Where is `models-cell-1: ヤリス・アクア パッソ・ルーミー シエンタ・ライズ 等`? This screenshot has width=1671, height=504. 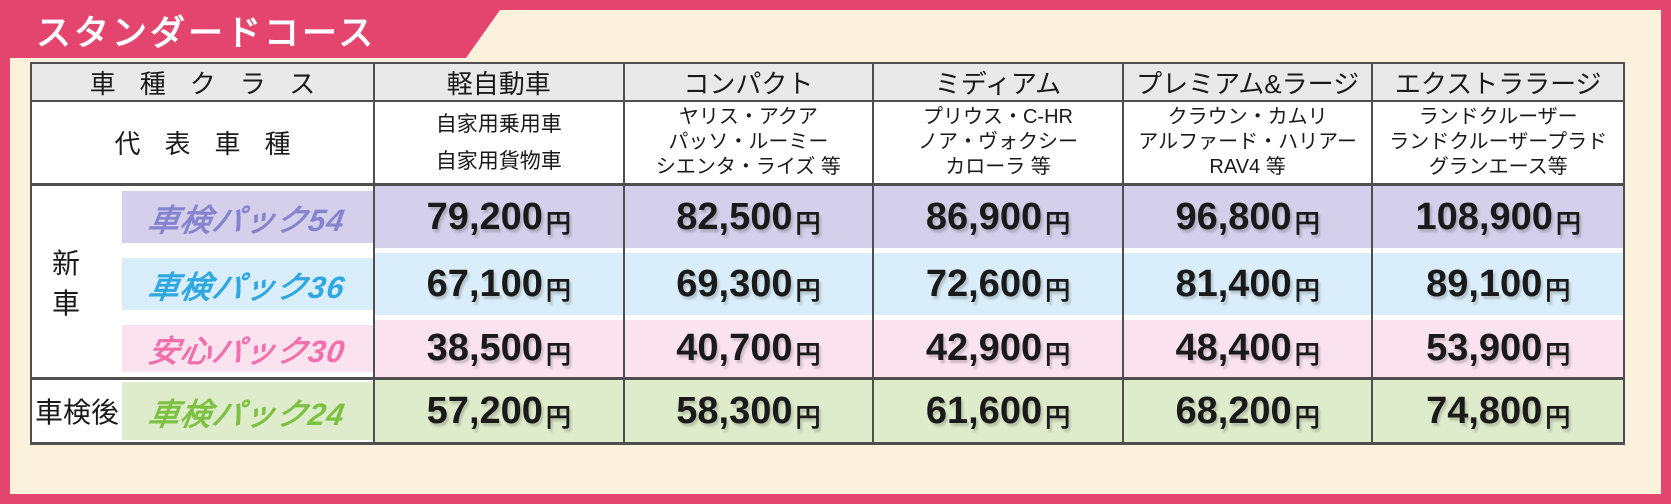 models-cell-1: ヤリス・アクア パッソ・ルーミー シエンタ・ライズ 等 is located at coordinates (749, 144).